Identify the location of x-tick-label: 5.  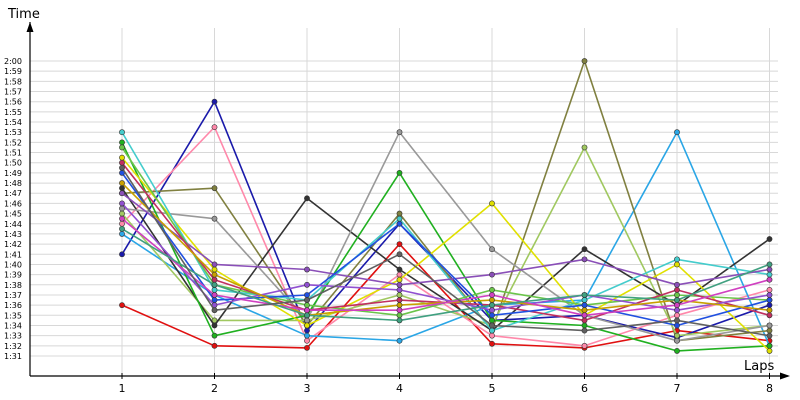
(492, 388).